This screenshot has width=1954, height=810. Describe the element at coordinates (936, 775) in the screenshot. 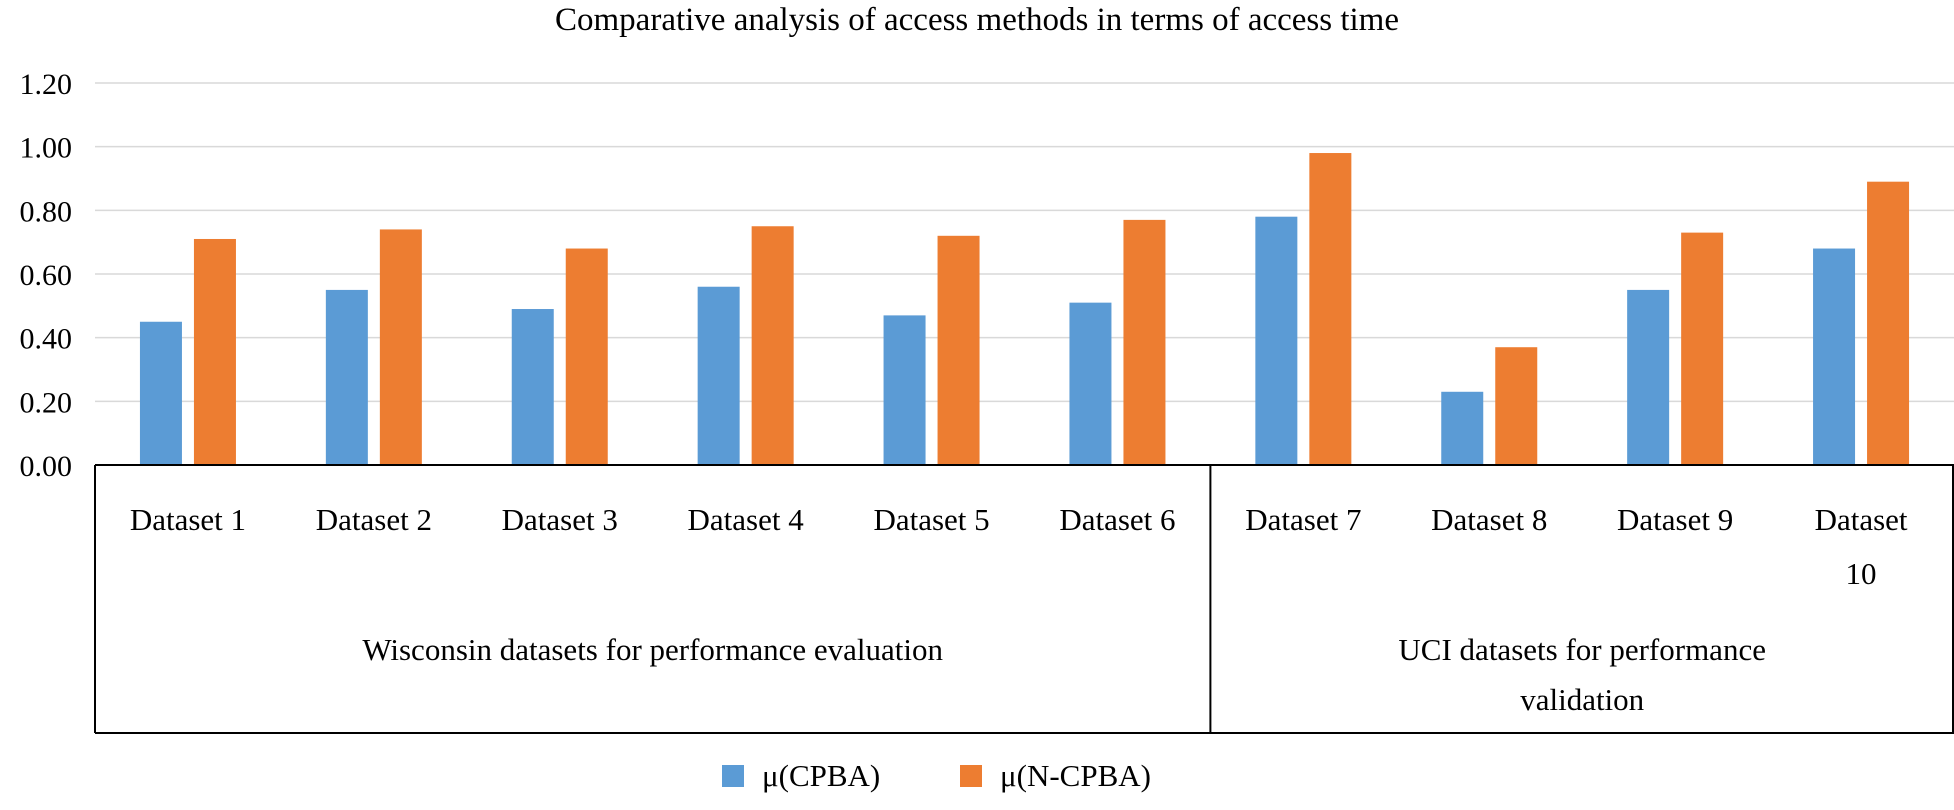

I see `legend: μ(CPBA) μ(N-CPBA)` at that location.